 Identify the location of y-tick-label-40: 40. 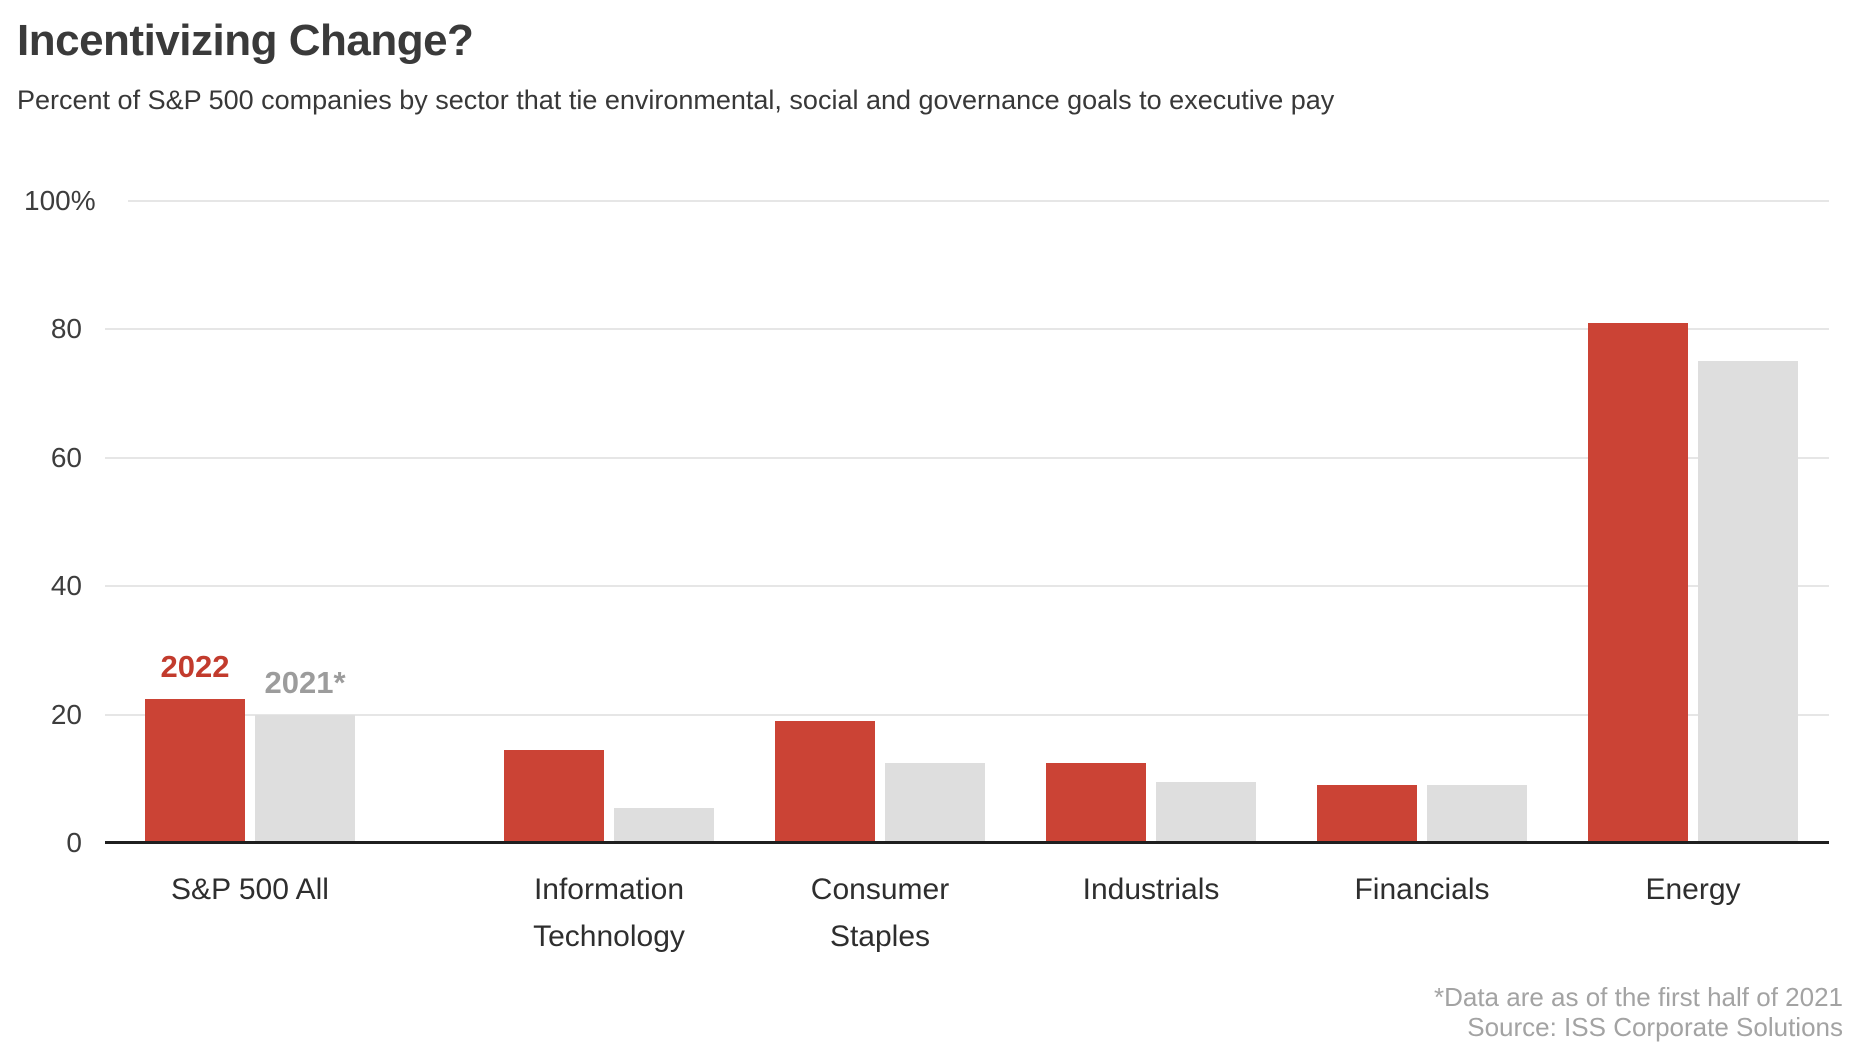
(66, 586).